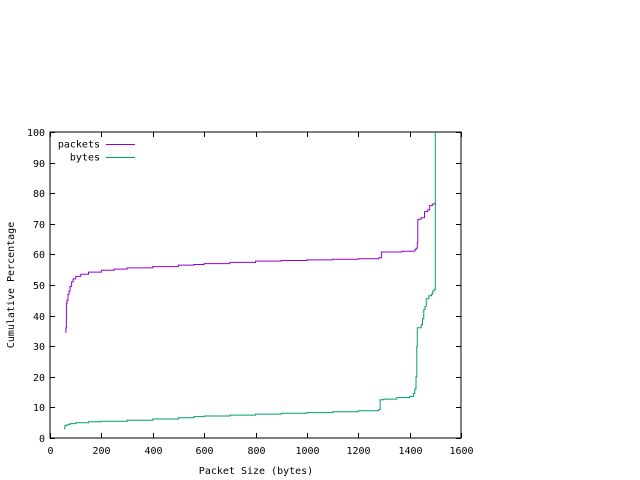 This screenshot has height=480, width=640. Describe the element at coordinates (36, 133) in the screenshot. I see `y-tick-label: 100` at that location.